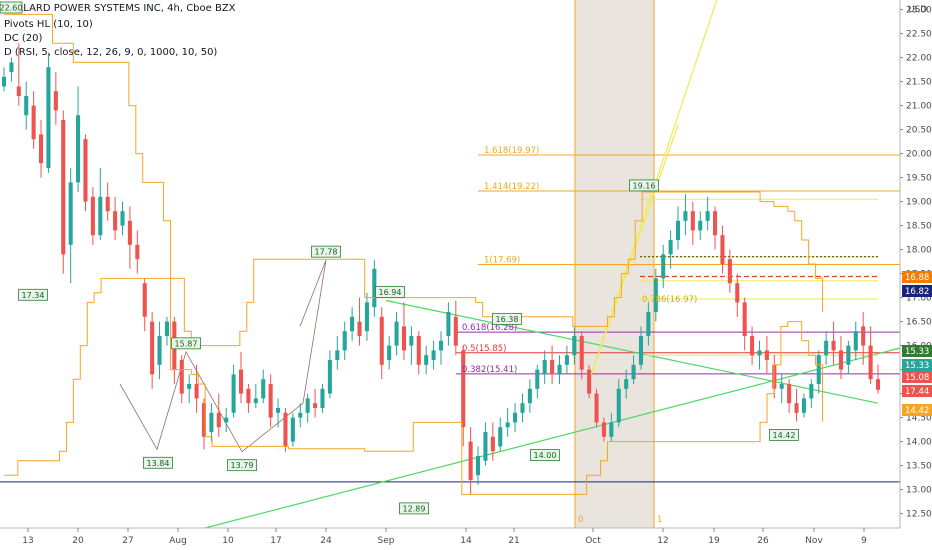  What do you see at coordinates (919, 323) in the screenshot?
I see `price-tick-label: 16.50` at bounding box center [919, 323].